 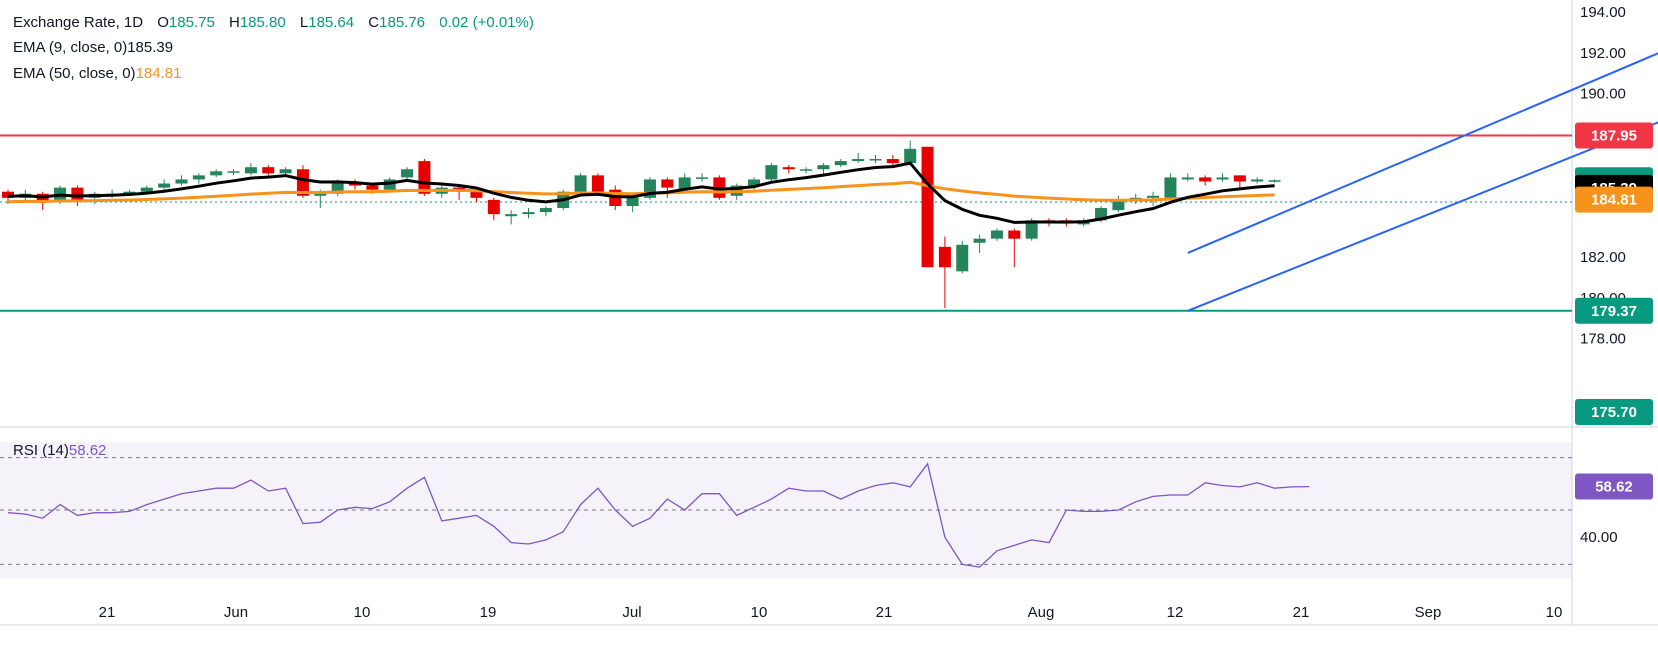 I want to click on price-tick-label: 182.00, so click(x=1603, y=257).